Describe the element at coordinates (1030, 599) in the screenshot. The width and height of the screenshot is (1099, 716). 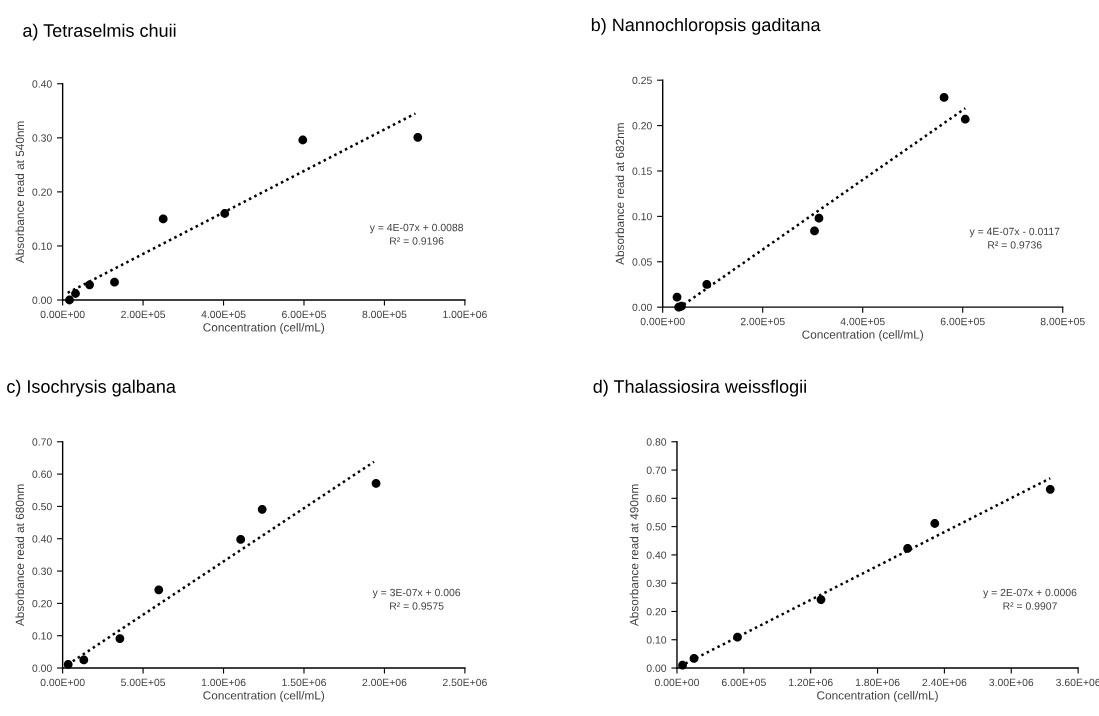
I see `annotation: y = 2E-07x + 0.0006 R² = 0.9907` at that location.